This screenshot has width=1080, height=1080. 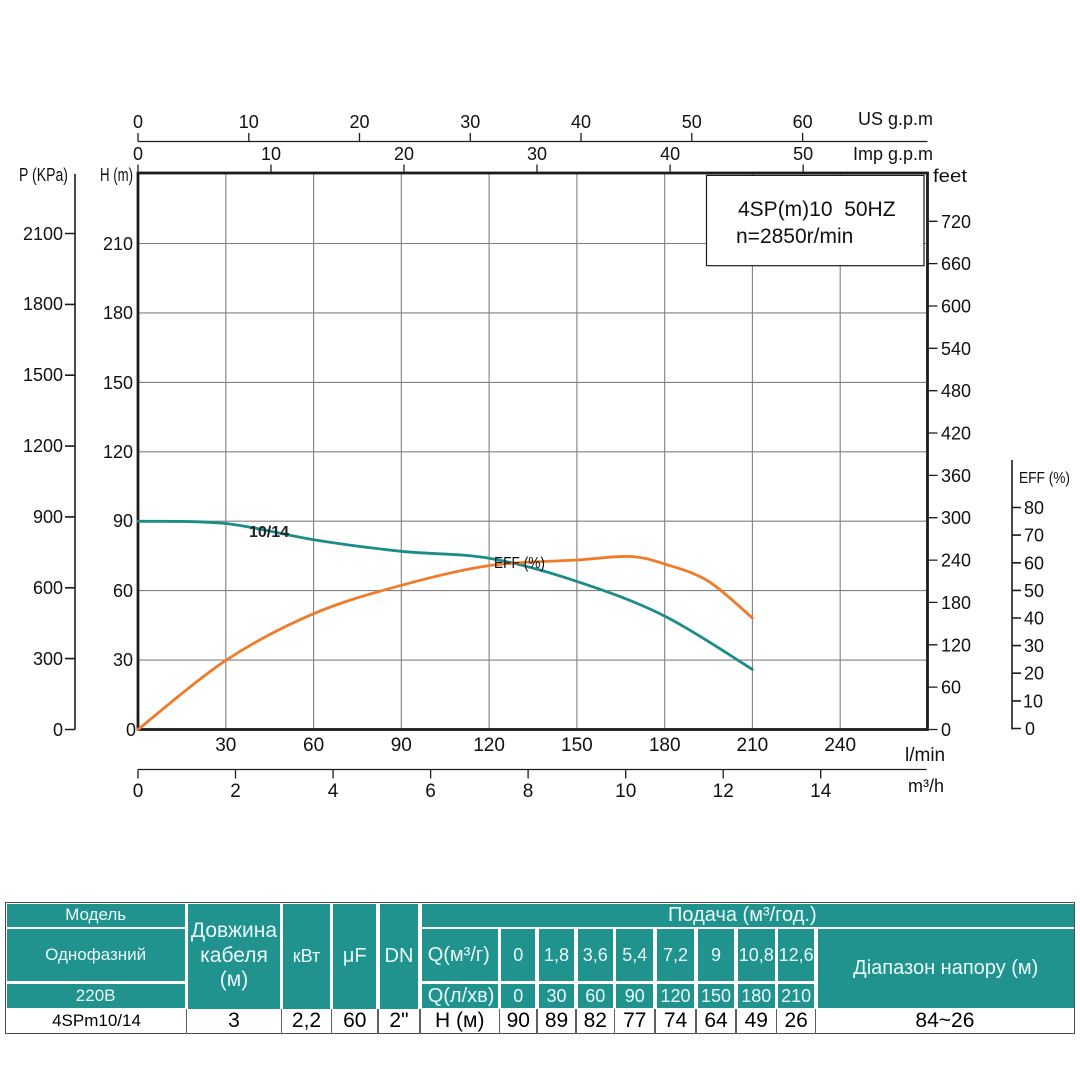 What do you see at coordinates (43, 375) in the screenshot?
I see `svg-text: 1500` at bounding box center [43, 375].